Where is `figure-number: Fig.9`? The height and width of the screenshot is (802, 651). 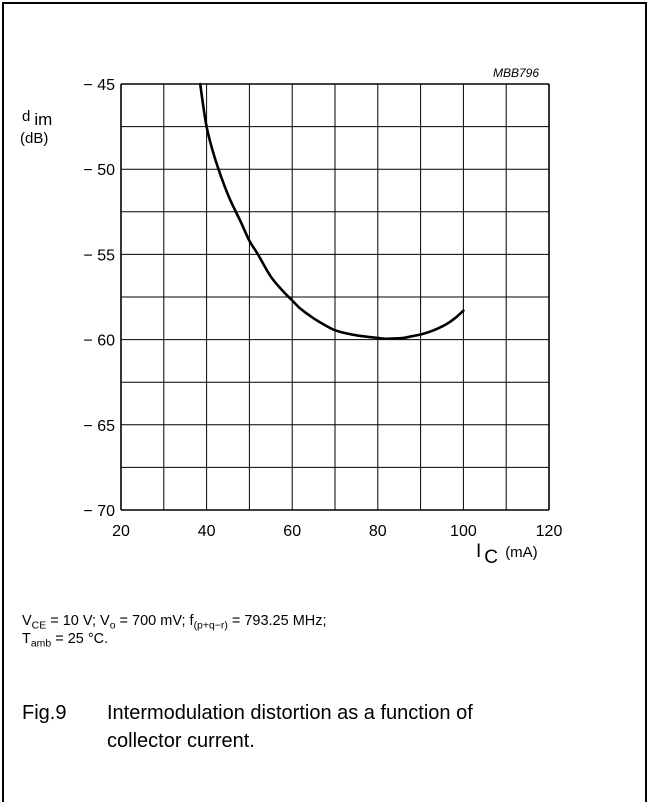
figure-number: Fig.9 is located at coordinates (44, 713).